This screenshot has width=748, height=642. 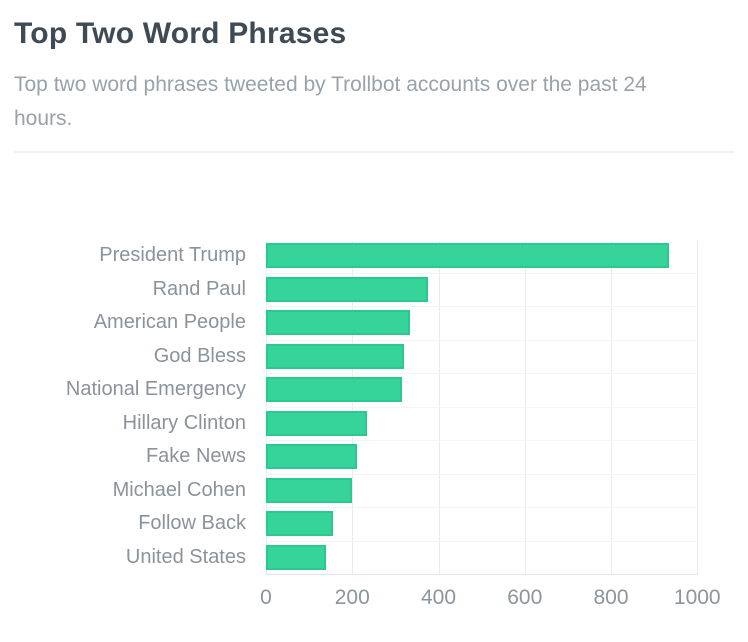 What do you see at coordinates (352, 597) in the screenshot?
I see `x-tick-label-200: 200` at bounding box center [352, 597].